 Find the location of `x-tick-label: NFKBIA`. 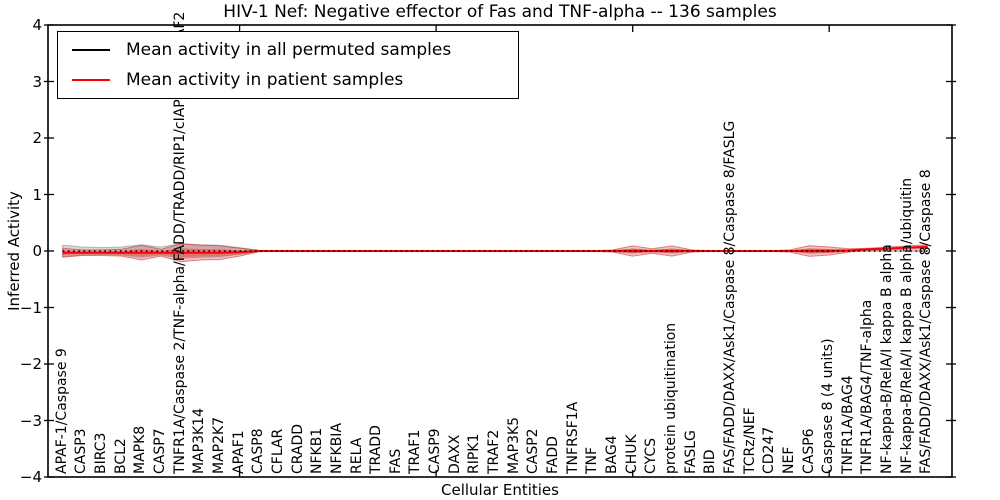

x-tick-label: NFKBIA is located at coordinates (336, 448).